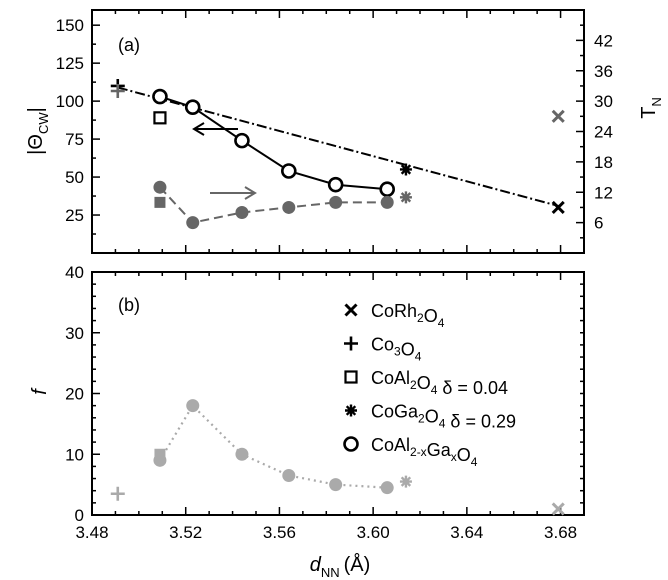 The width and height of the screenshot is (668, 580). What do you see at coordinates (466, 532) in the screenshot?
I see `x-tick-label: 3.64` at bounding box center [466, 532].